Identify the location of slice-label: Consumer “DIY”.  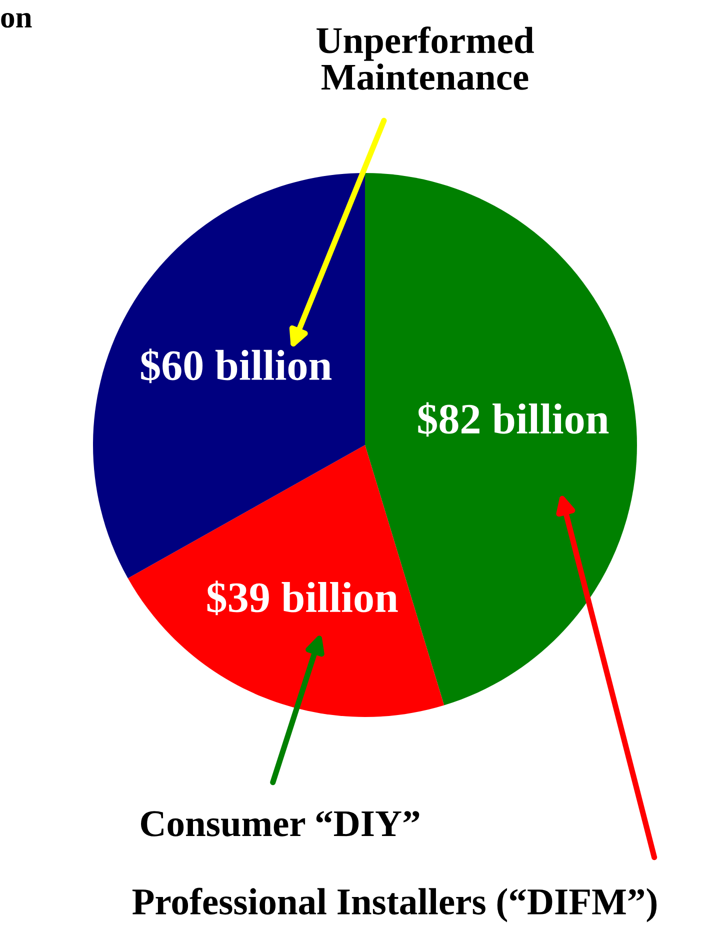
(280, 823).